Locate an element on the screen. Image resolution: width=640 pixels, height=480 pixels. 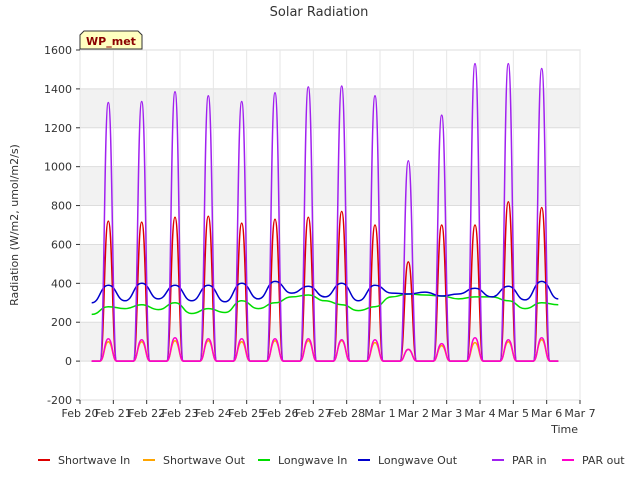
y-axis-ticks: -200 0 200 400 600 800 1000 1200 1400 1600 is located at coordinates (62, 225).